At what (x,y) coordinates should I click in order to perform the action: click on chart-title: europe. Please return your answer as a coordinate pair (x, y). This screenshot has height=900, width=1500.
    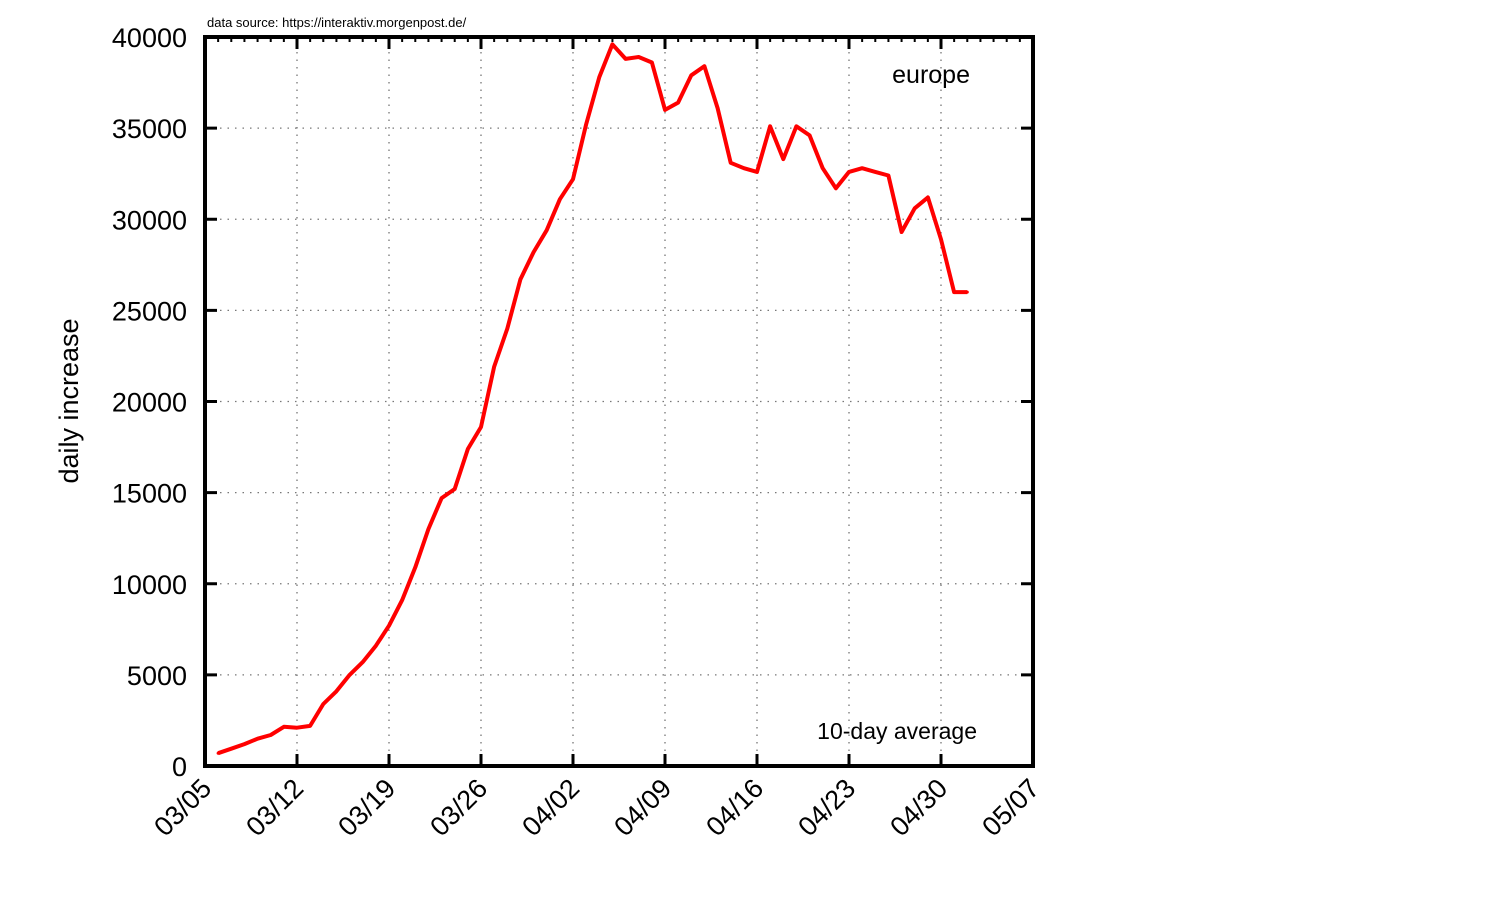
    Looking at the image, I should click on (931, 75).